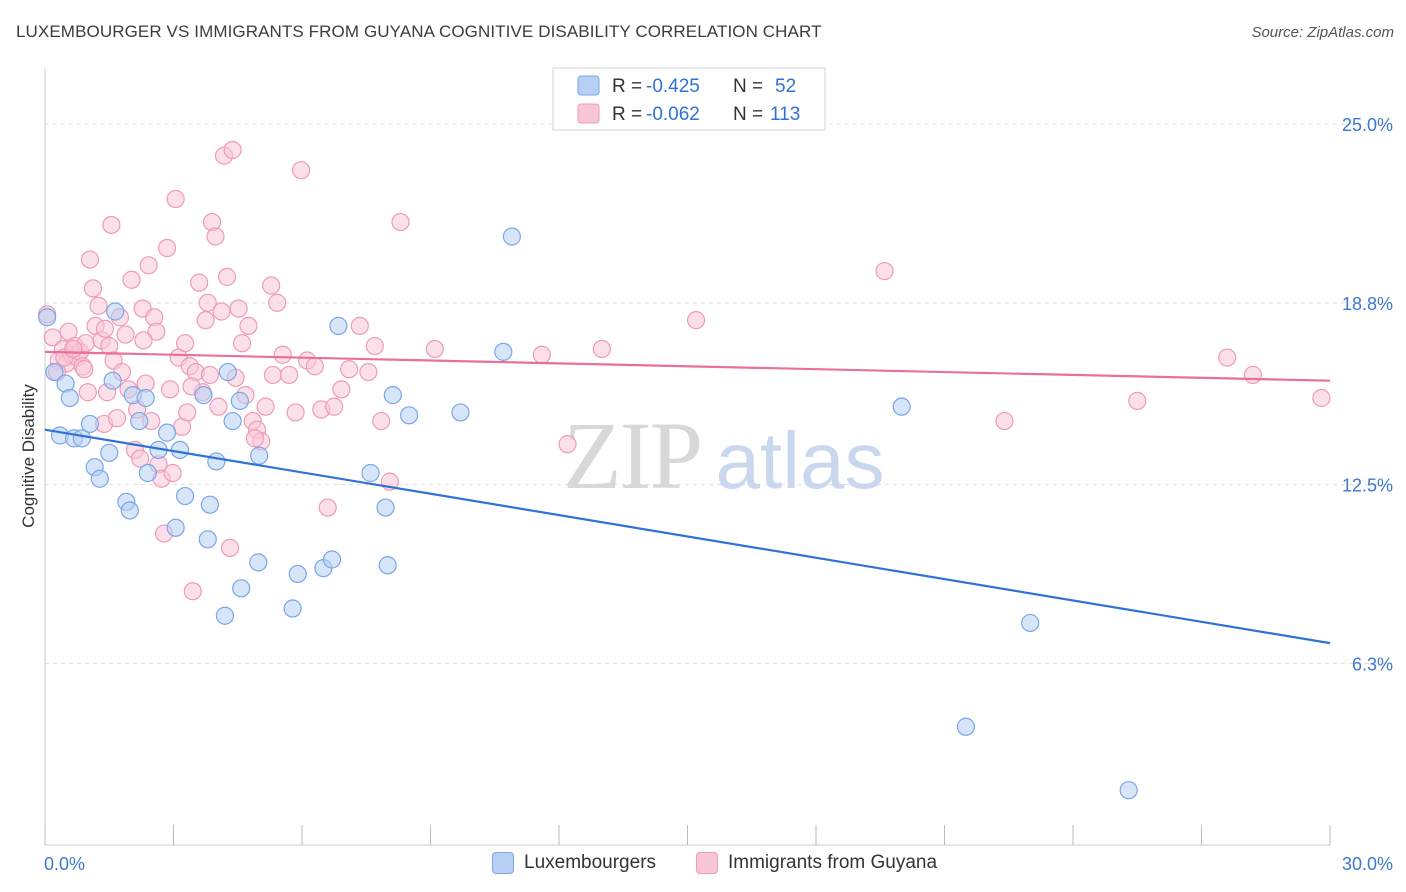 Image resolution: width=1406 pixels, height=892 pixels. What do you see at coordinates (673, 86) in the screenshot?
I see `legend-r-value-1: -0.425` at bounding box center [673, 86].